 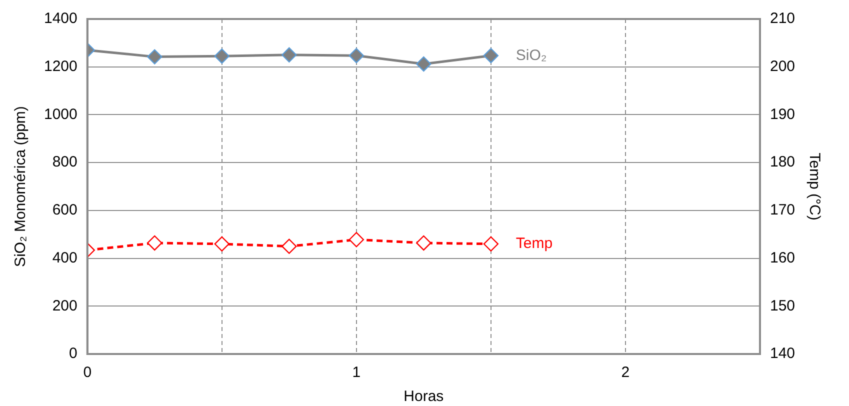 What do you see at coordinates (625, 373) in the screenshot?
I see `x-tick-label: 2` at bounding box center [625, 373].